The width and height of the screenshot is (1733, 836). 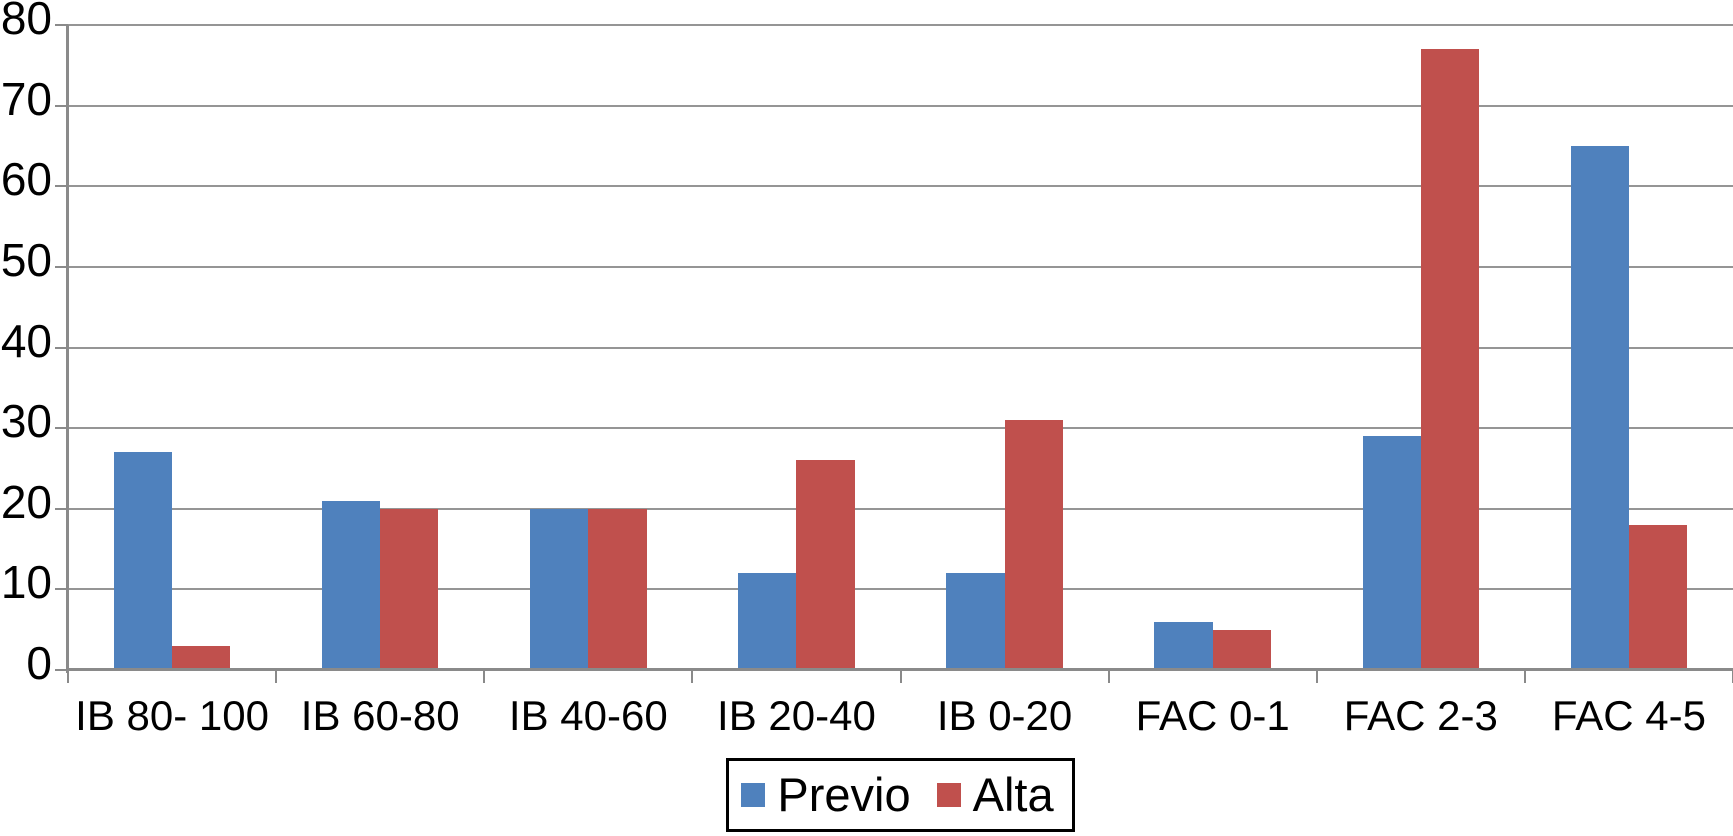 What do you see at coordinates (26, 501) in the screenshot?
I see `y-tick-label-20: 20` at bounding box center [26, 501].